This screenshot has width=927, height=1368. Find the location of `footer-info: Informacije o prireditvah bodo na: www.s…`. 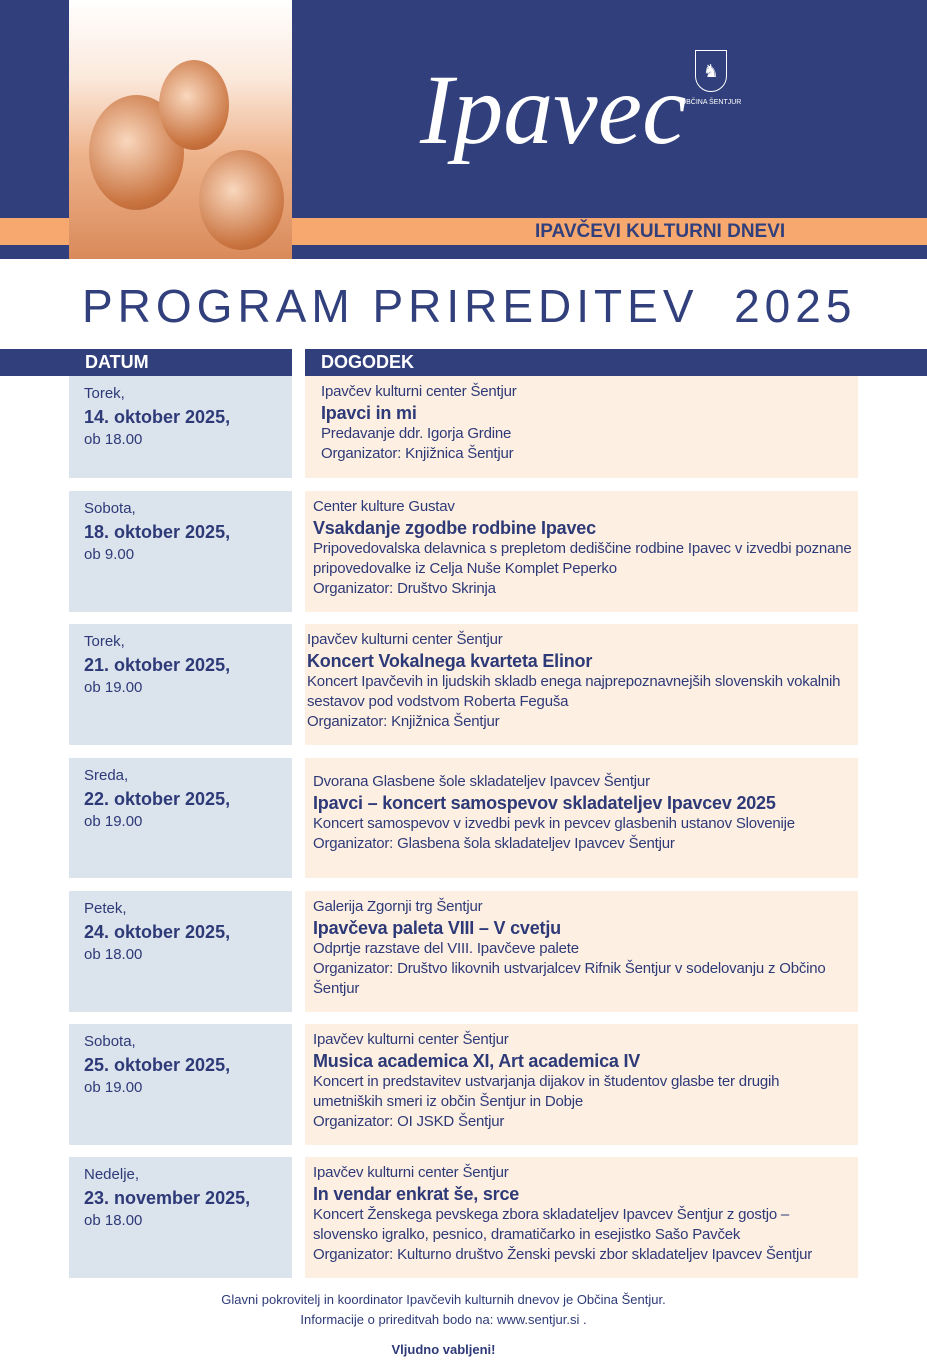

footer-info: Informacije o prireditvah bodo na: www.s… is located at coordinates (443, 1319).